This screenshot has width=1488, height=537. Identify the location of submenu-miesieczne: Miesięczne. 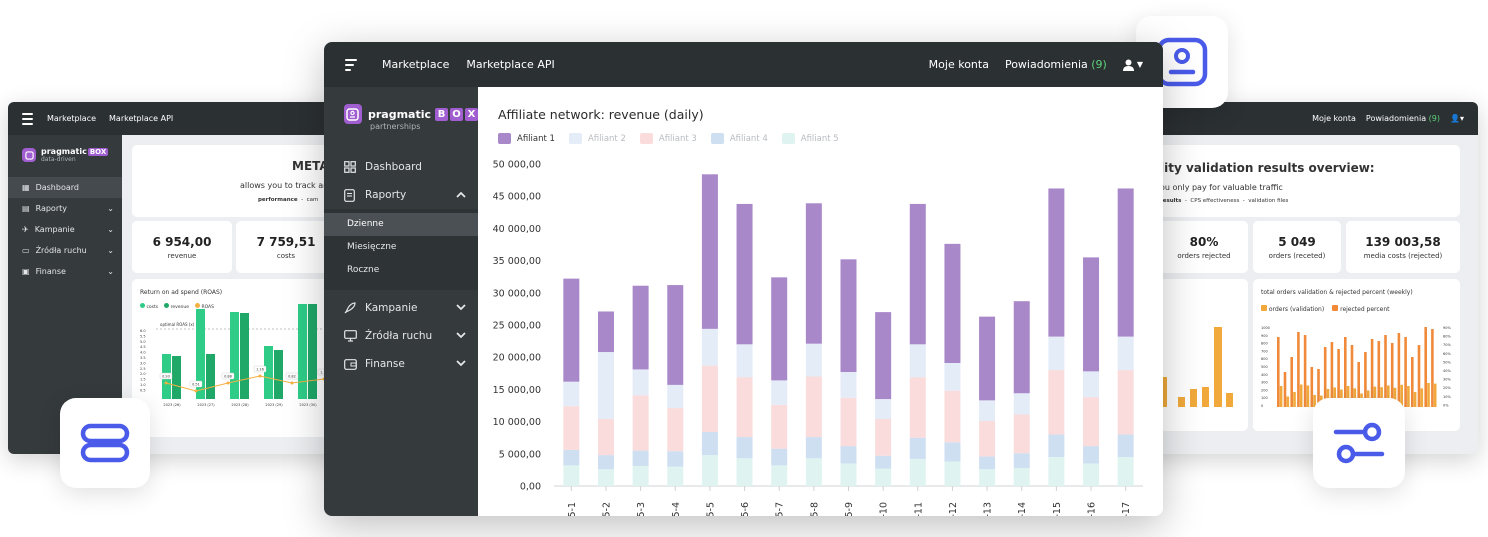
(372, 247).